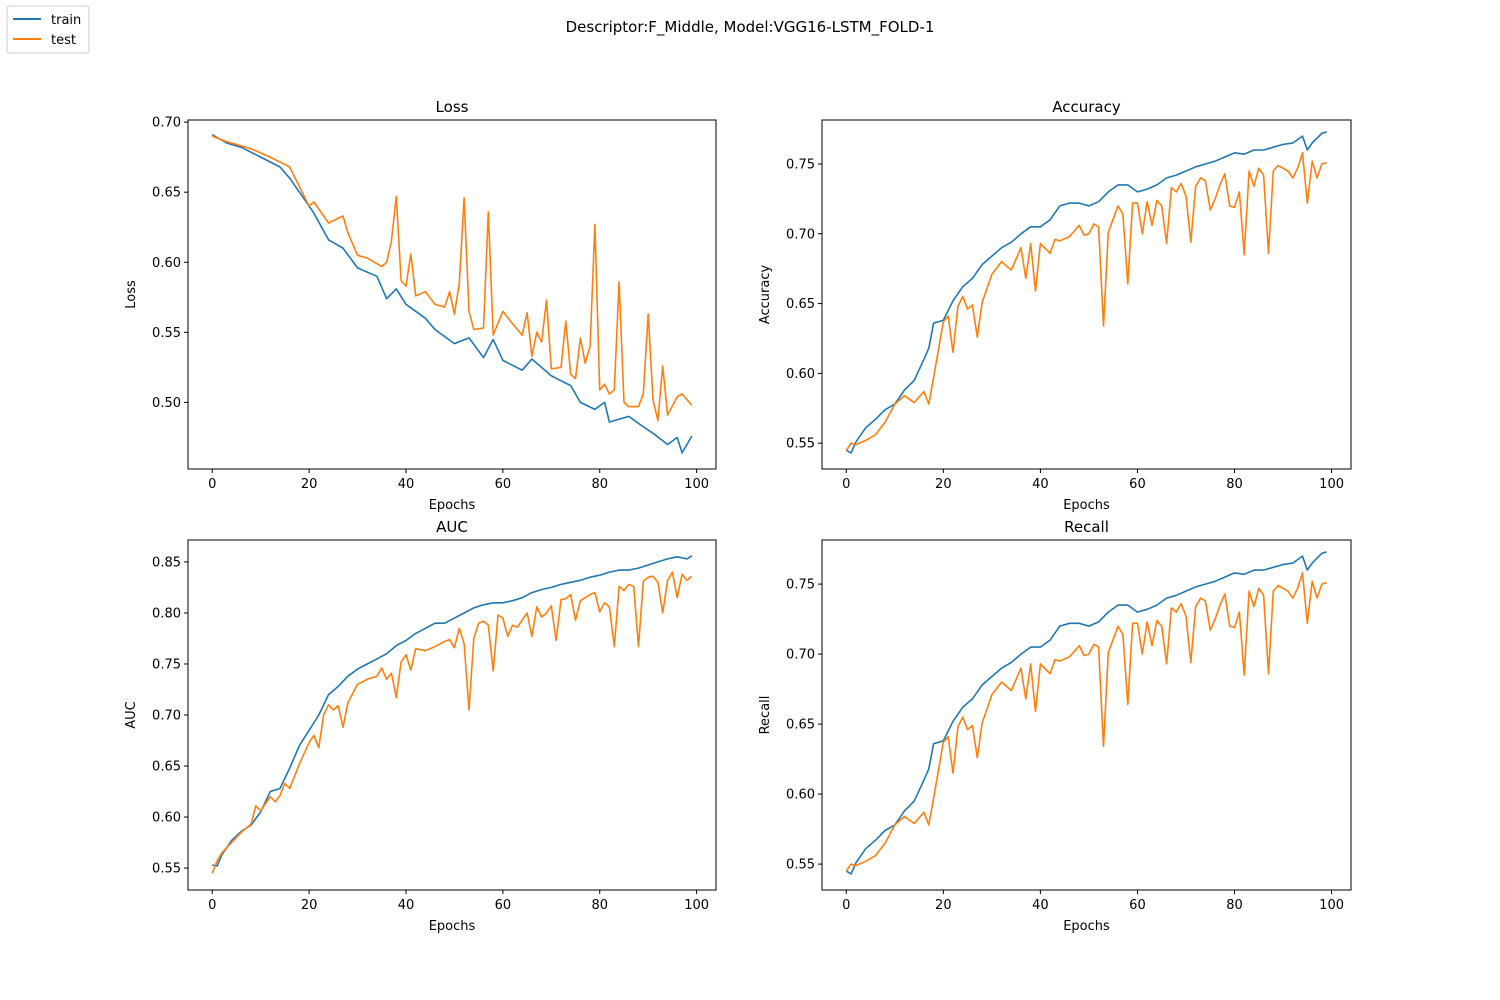  Describe the element at coordinates (800, 585) in the screenshot. I see `recall-ytick-label: 0.75` at that location.